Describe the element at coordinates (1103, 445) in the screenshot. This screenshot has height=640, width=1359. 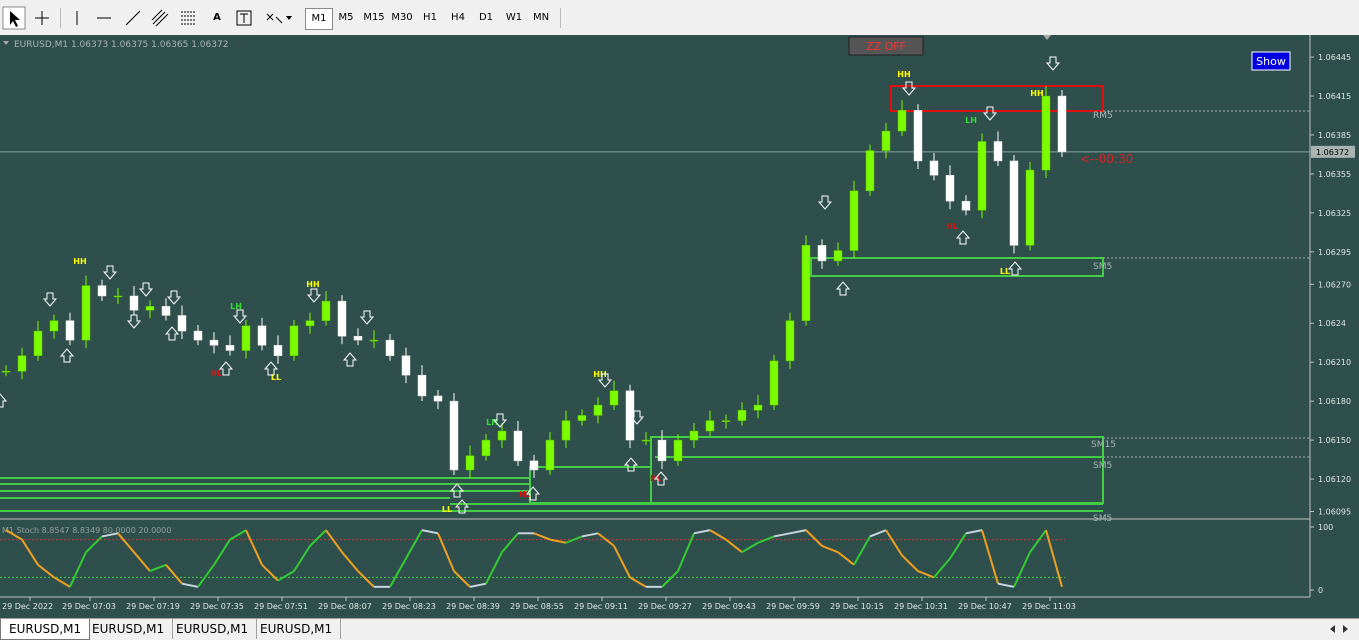
I see `zone-label: SM15` at that location.